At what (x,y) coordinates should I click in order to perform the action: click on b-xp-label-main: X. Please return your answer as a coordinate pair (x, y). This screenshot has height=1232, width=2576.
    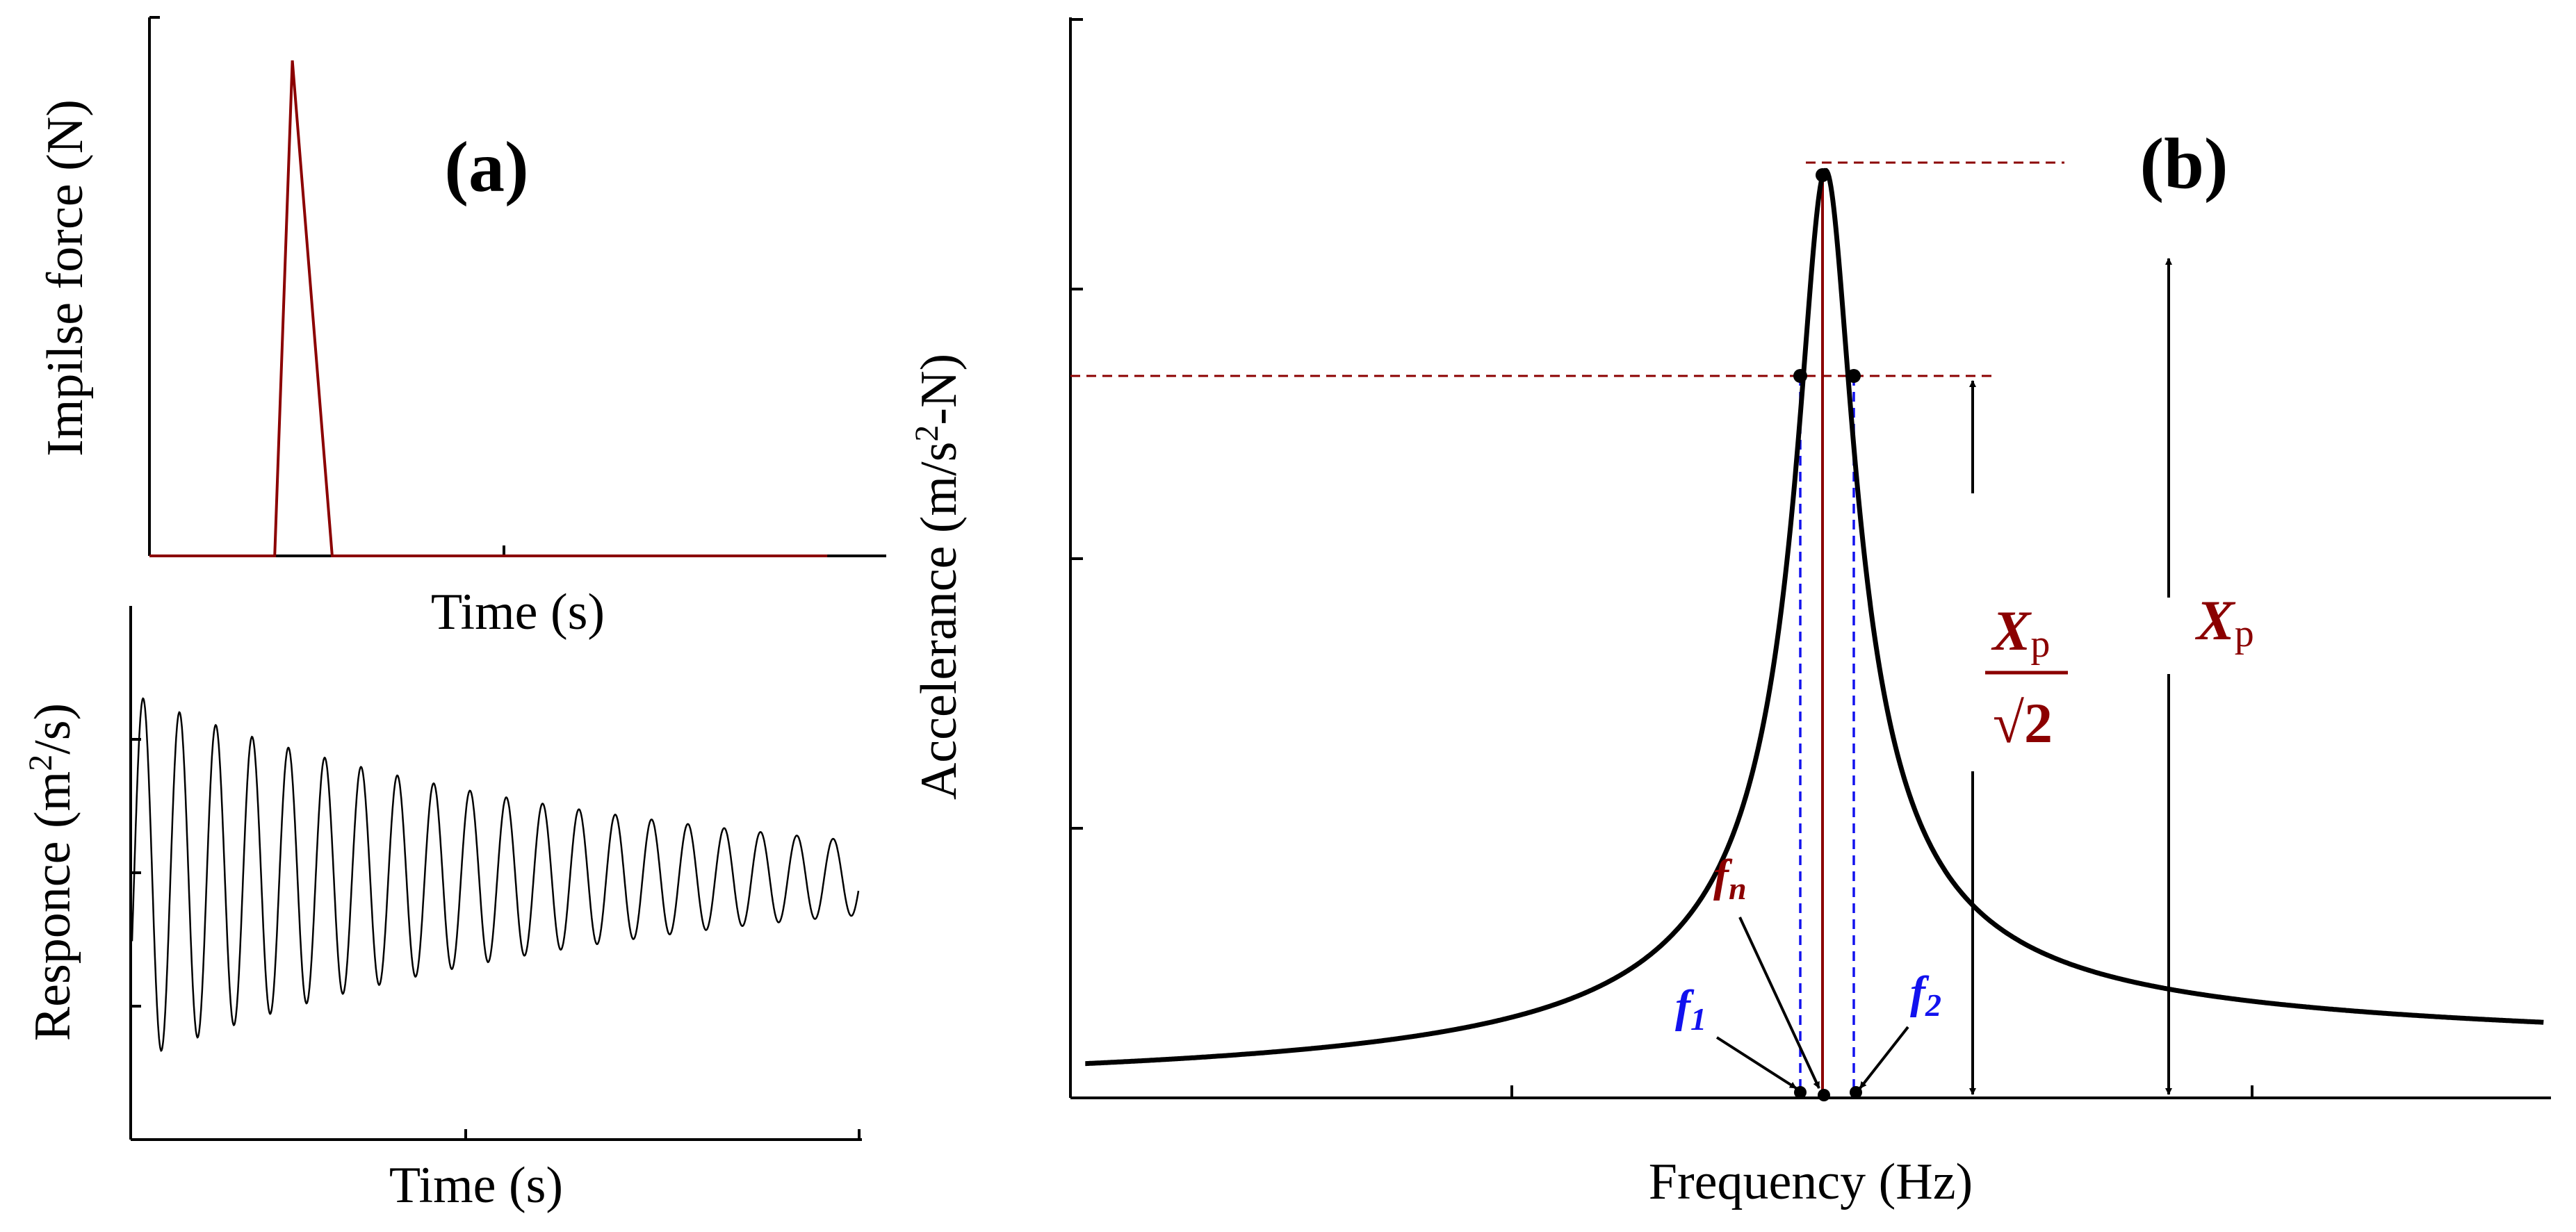
    Looking at the image, I should click on (2215, 620).